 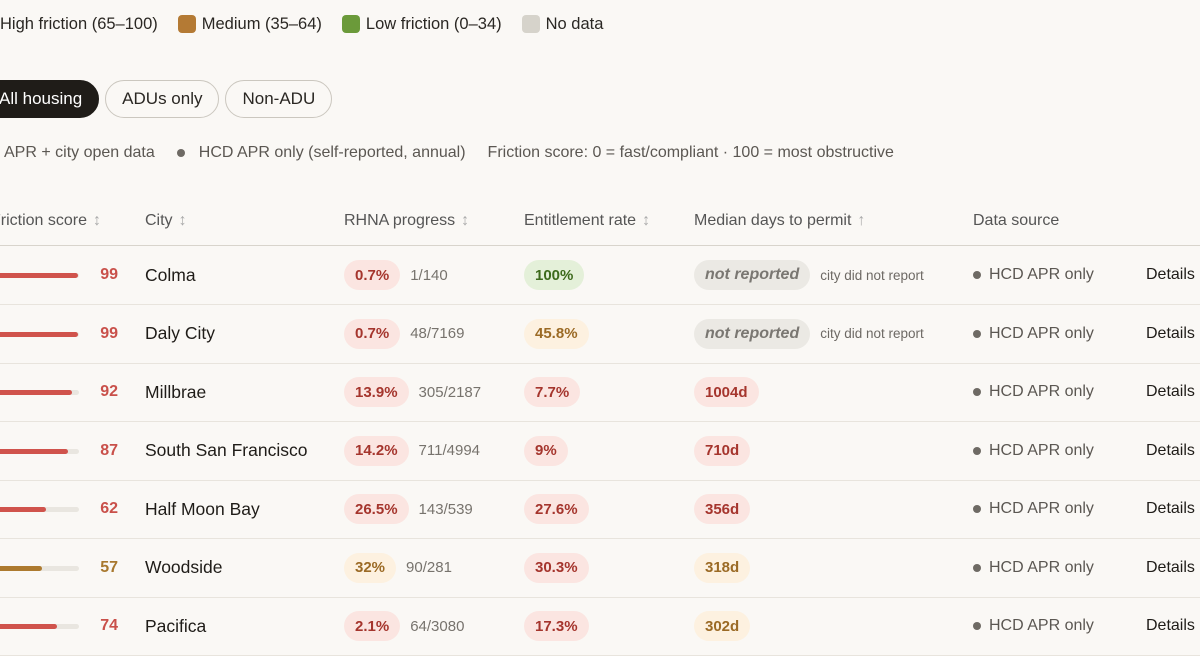 I want to click on legend-item: Medium (35–64), so click(x=249, y=24).